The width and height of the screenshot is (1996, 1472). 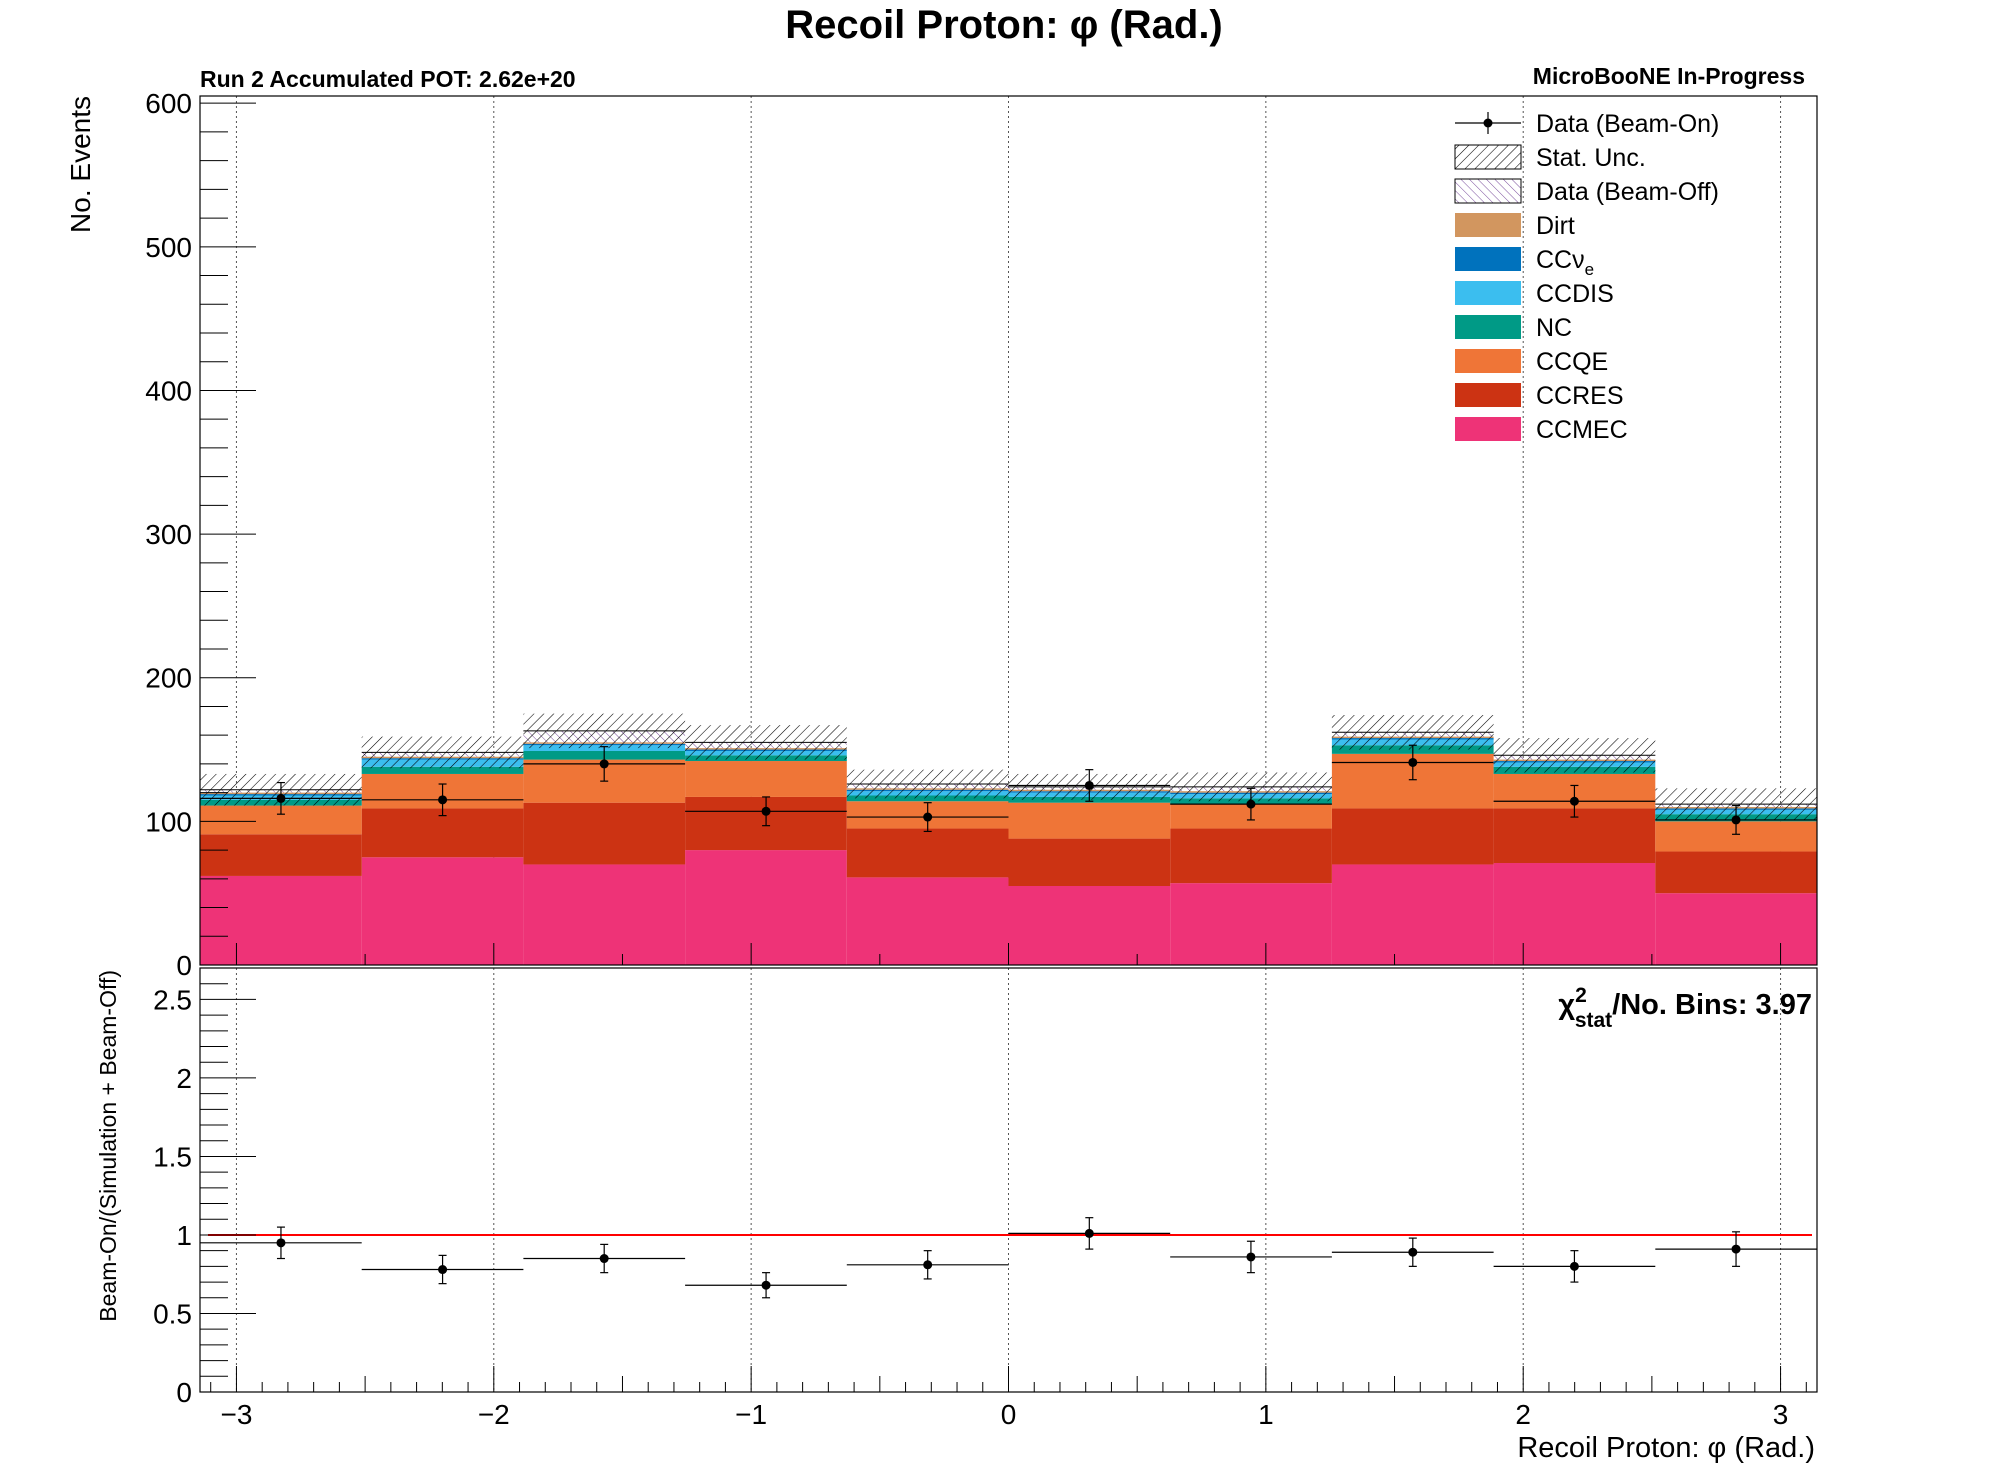 I want to click on stat-uncertainty-band, so click(x=1008, y=766).